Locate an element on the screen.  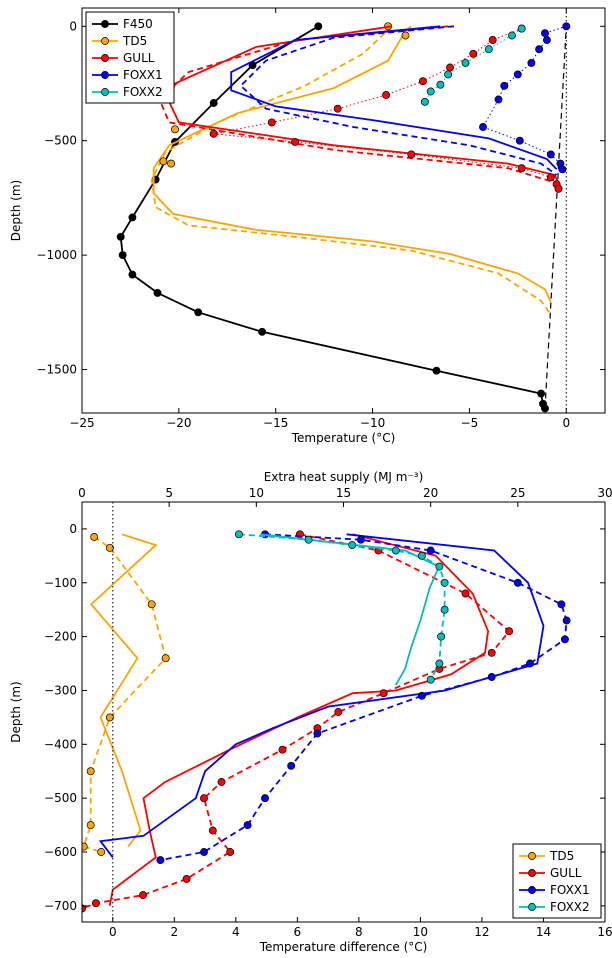
y-tick-label: −1000 is located at coordinates (56, 255).